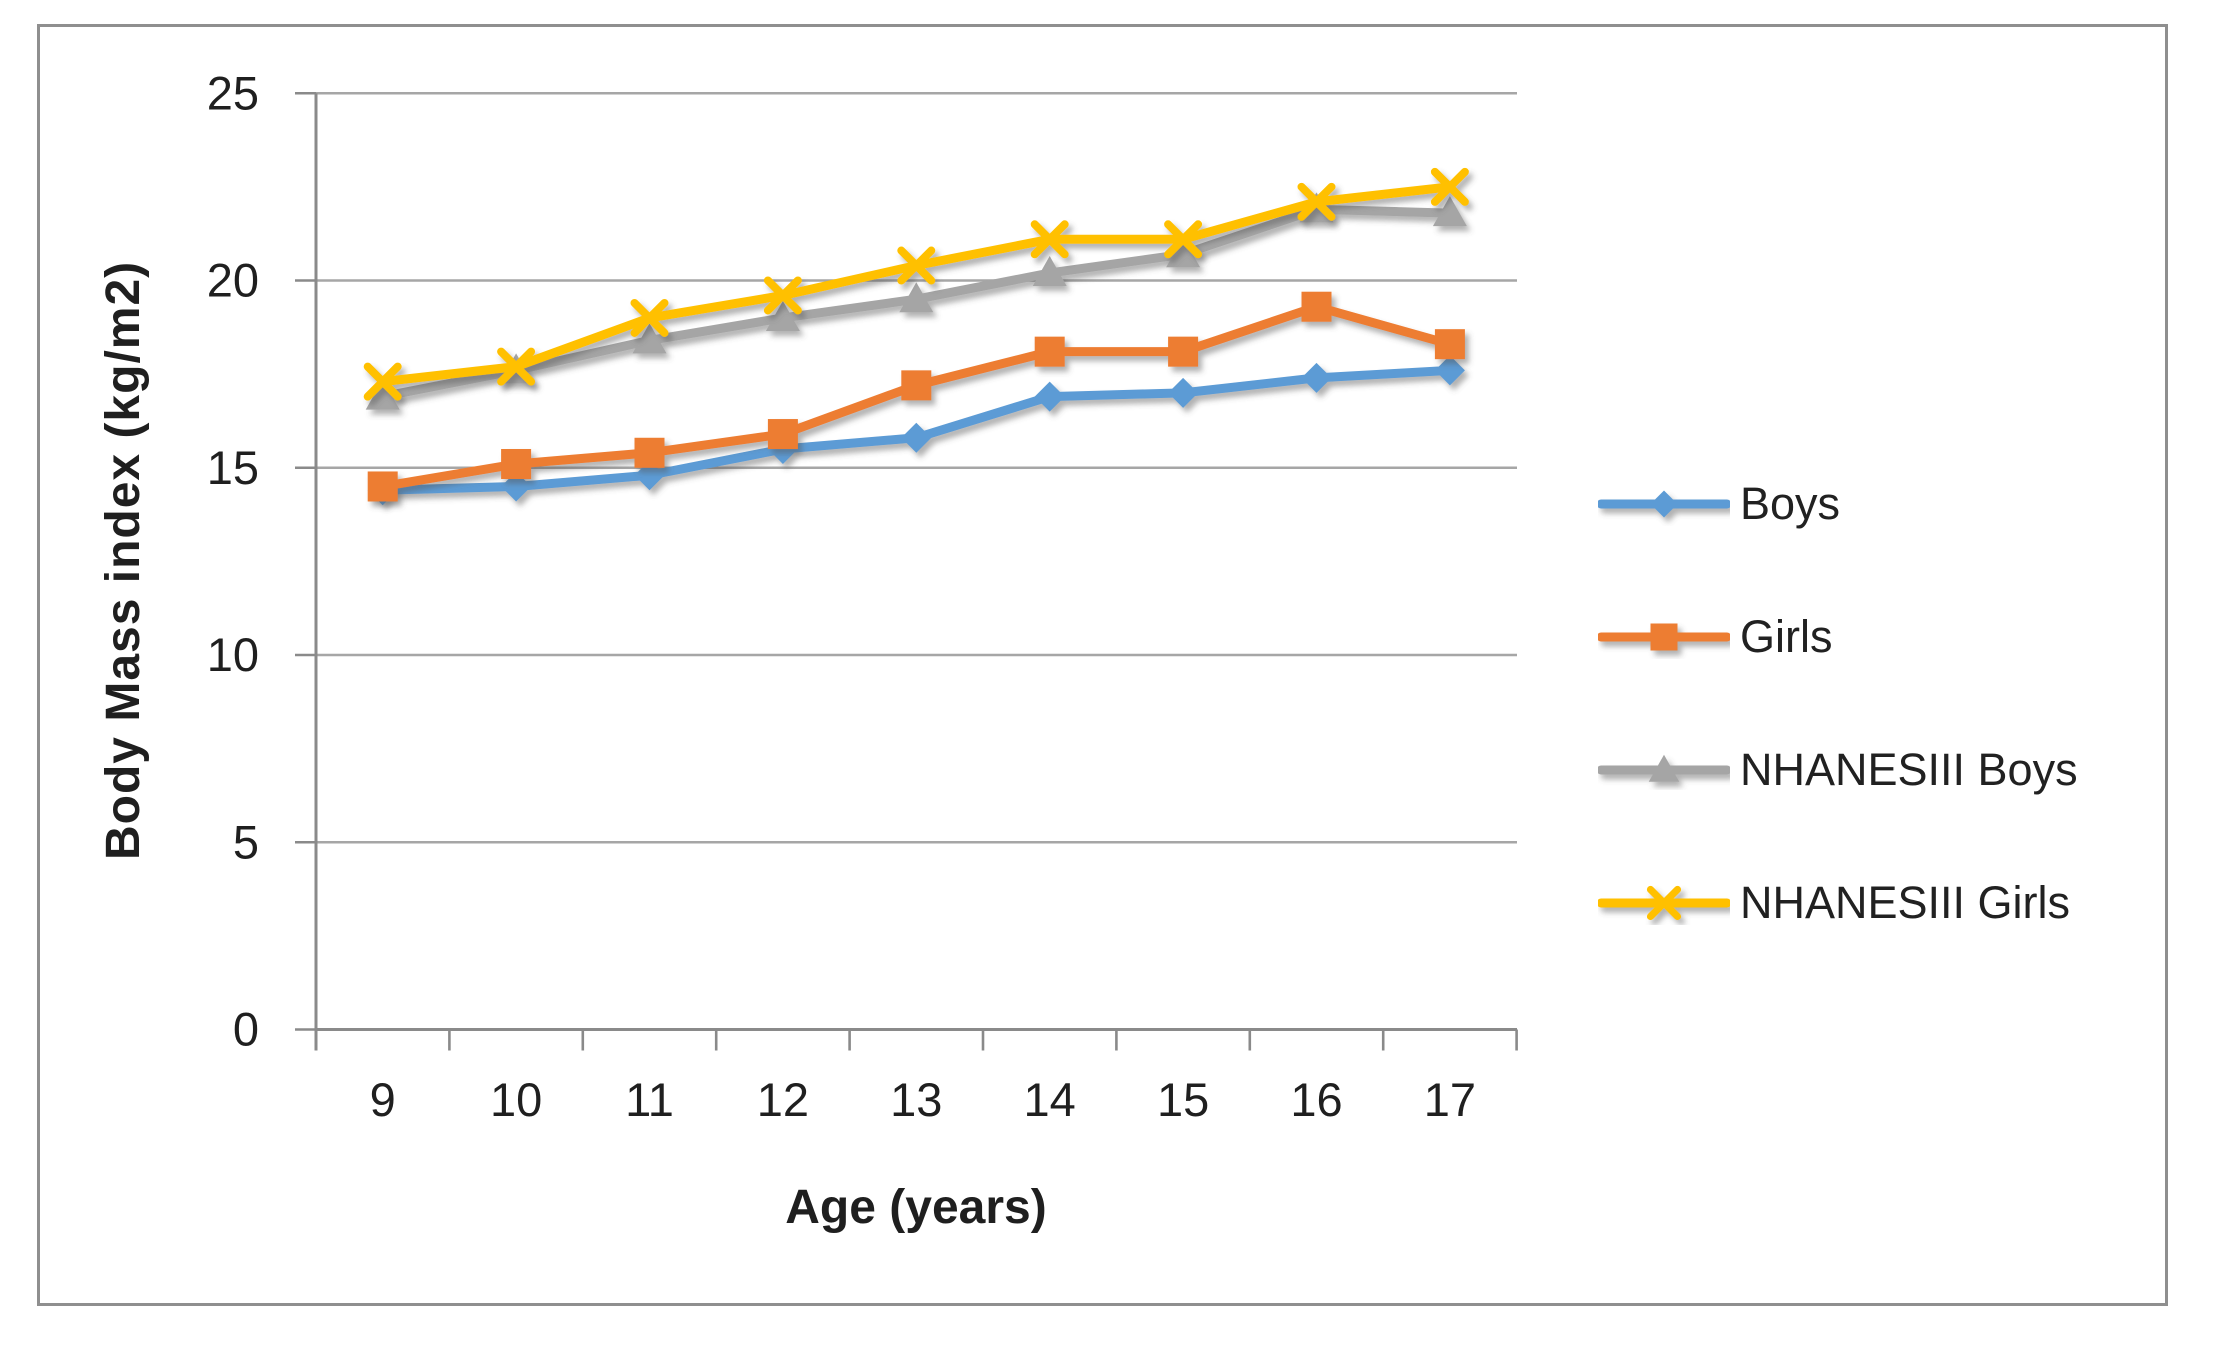  Describe the element at coordinates (233, 280) in the screenshot. I see `y-tick-label: 20` at that location.